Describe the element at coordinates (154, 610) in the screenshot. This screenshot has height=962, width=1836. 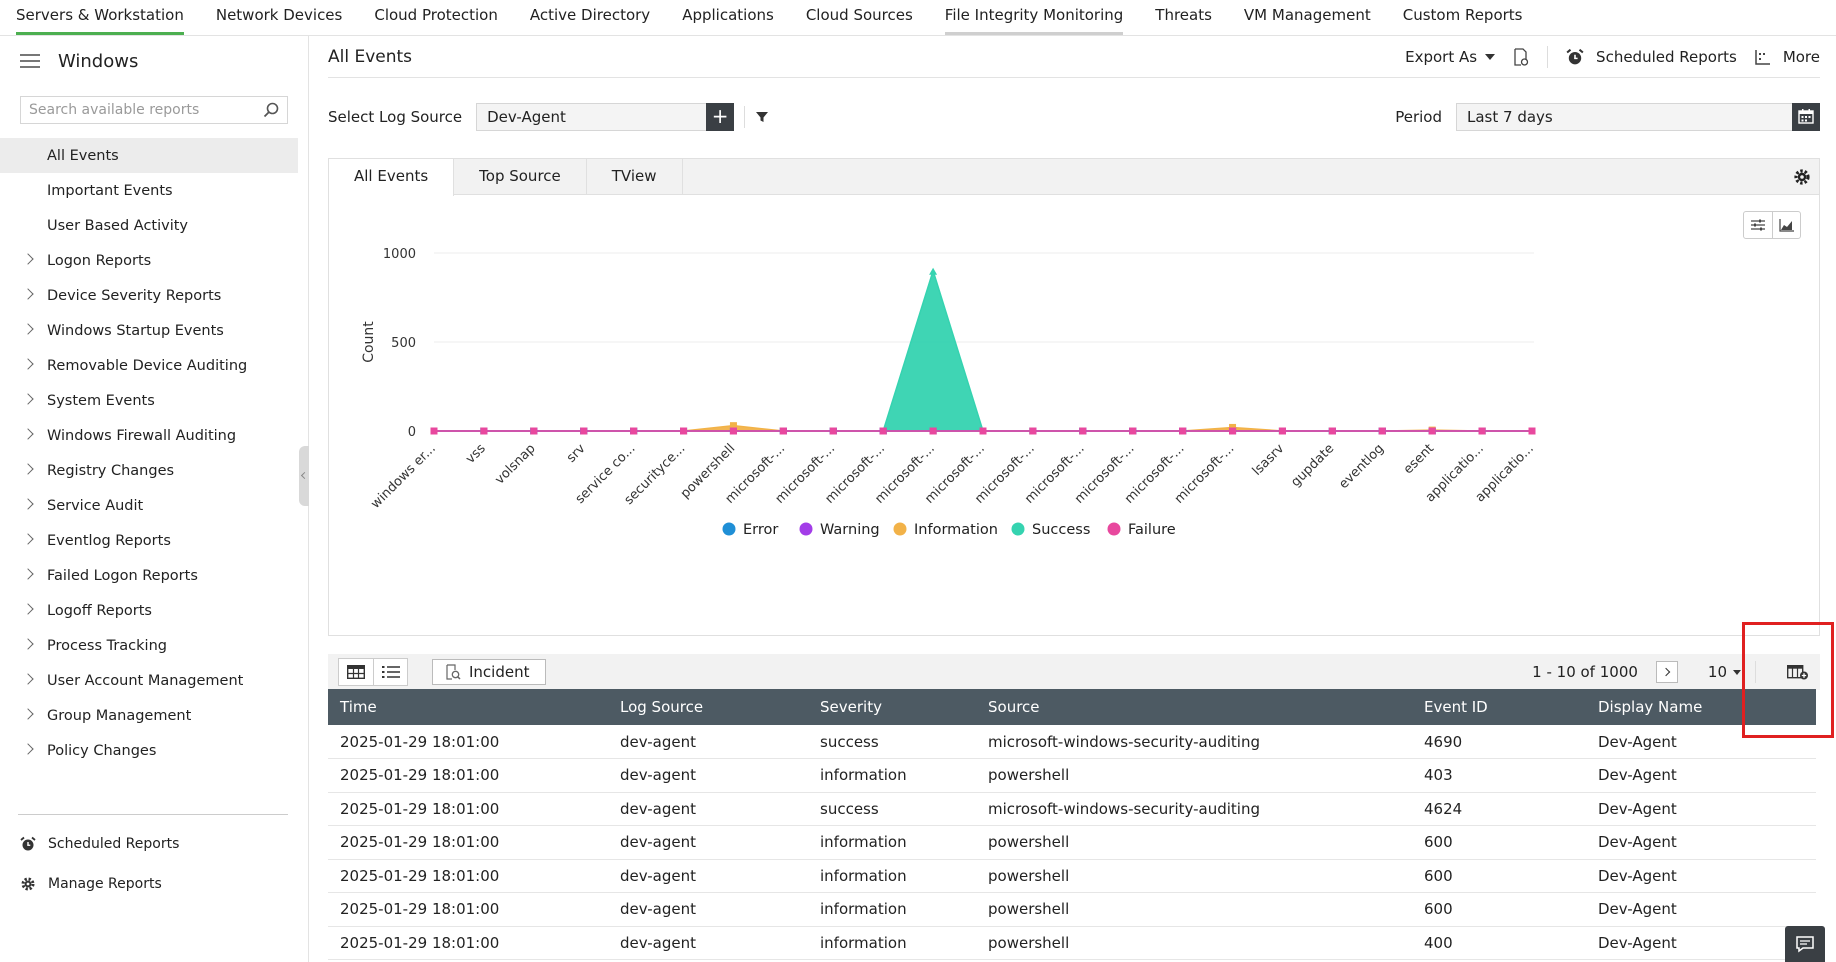
I see `sidebar-item: Logoff Reports` at that location.